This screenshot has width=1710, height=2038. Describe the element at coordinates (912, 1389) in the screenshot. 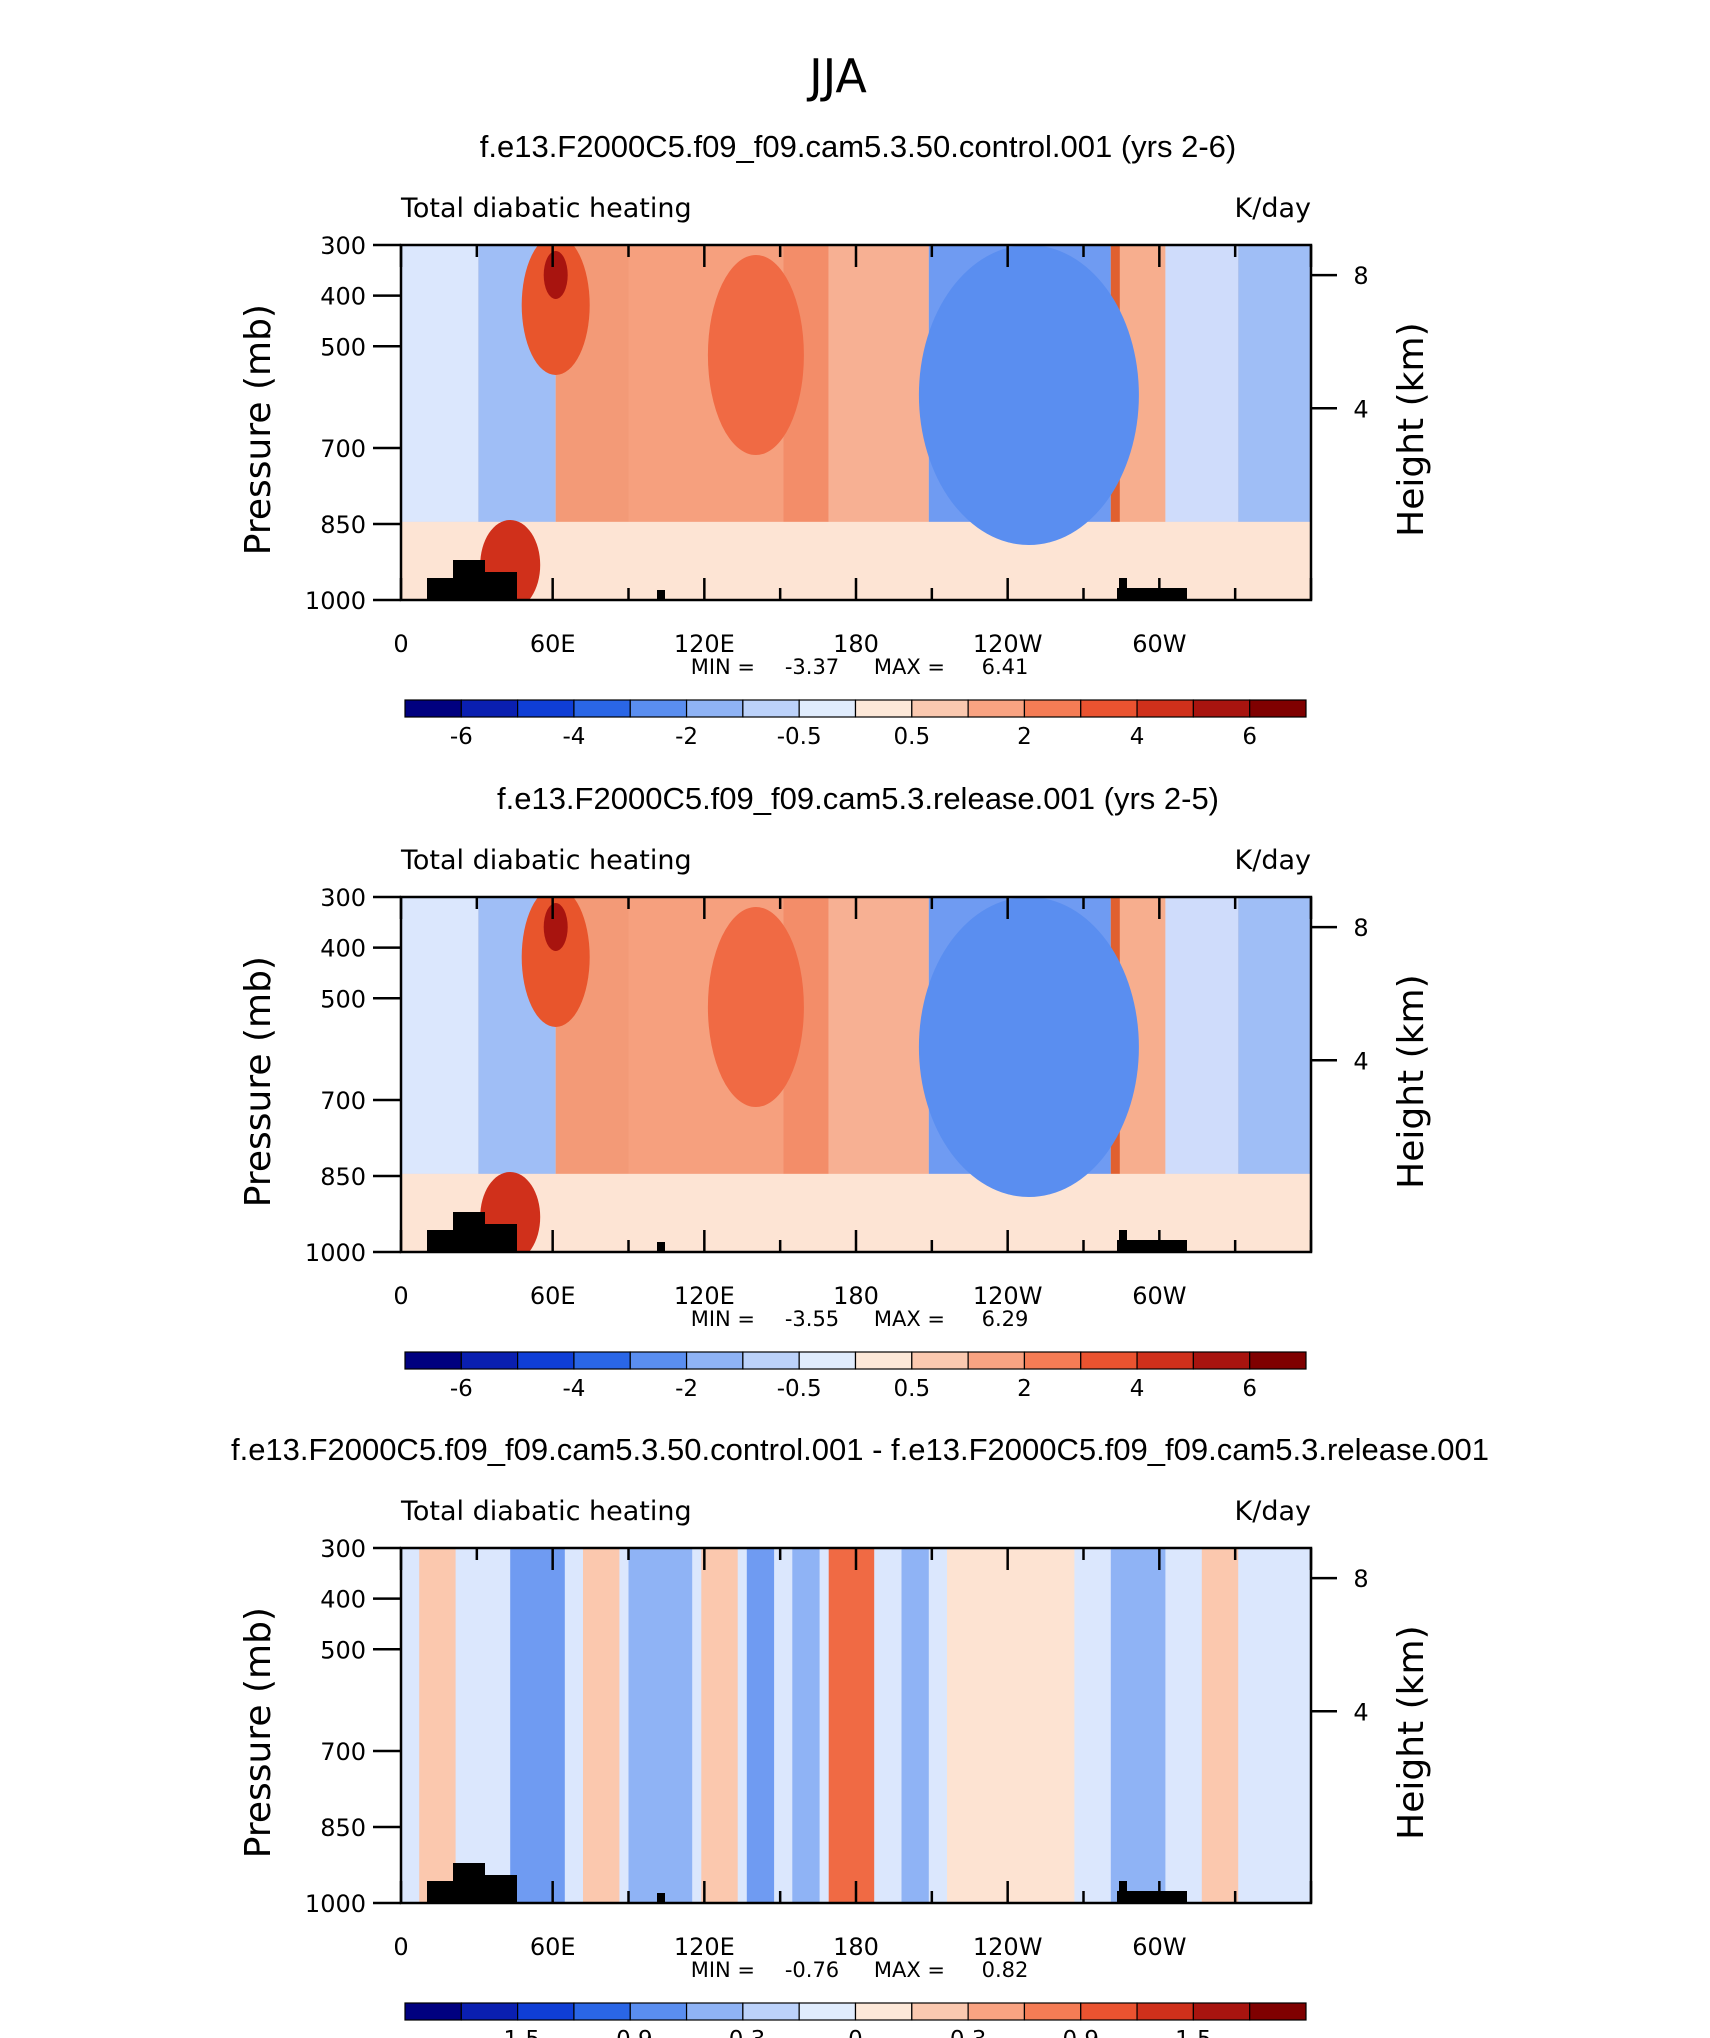

I see `colorbar-label: 0.5` at that location.